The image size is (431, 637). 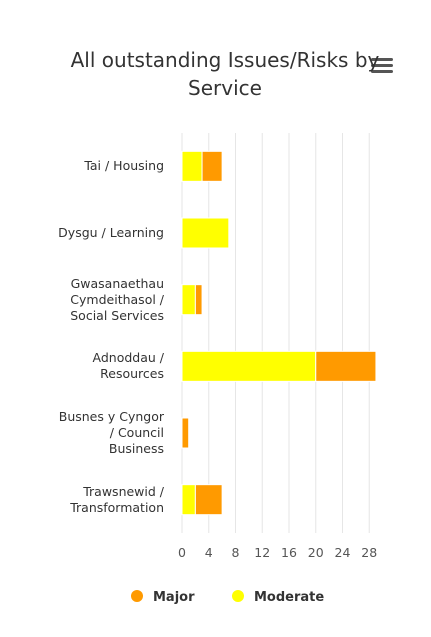 What do you see at coordinates (225, 74) in the screenshot?
I see `chart-title: All outstanding Issues/Risks by Service` at bounding box center [225, 74].